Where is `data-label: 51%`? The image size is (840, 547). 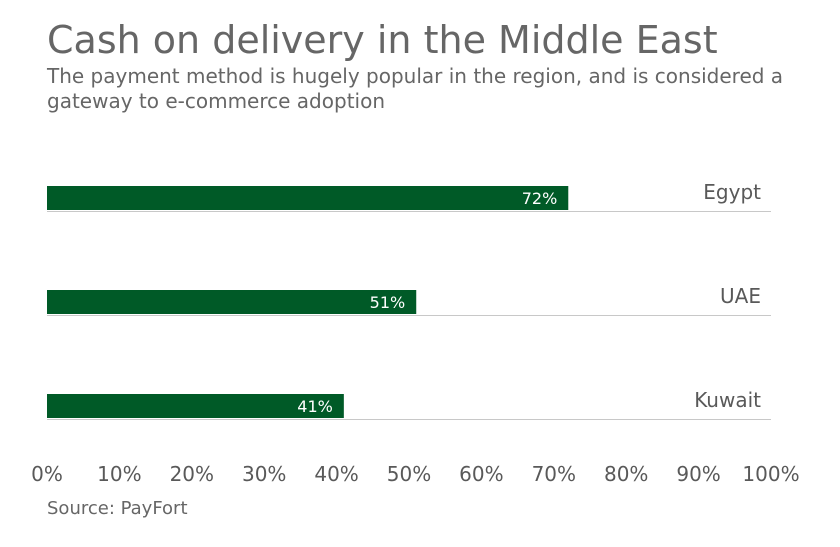 data-label: 51% is located at coordinates (388, 302).